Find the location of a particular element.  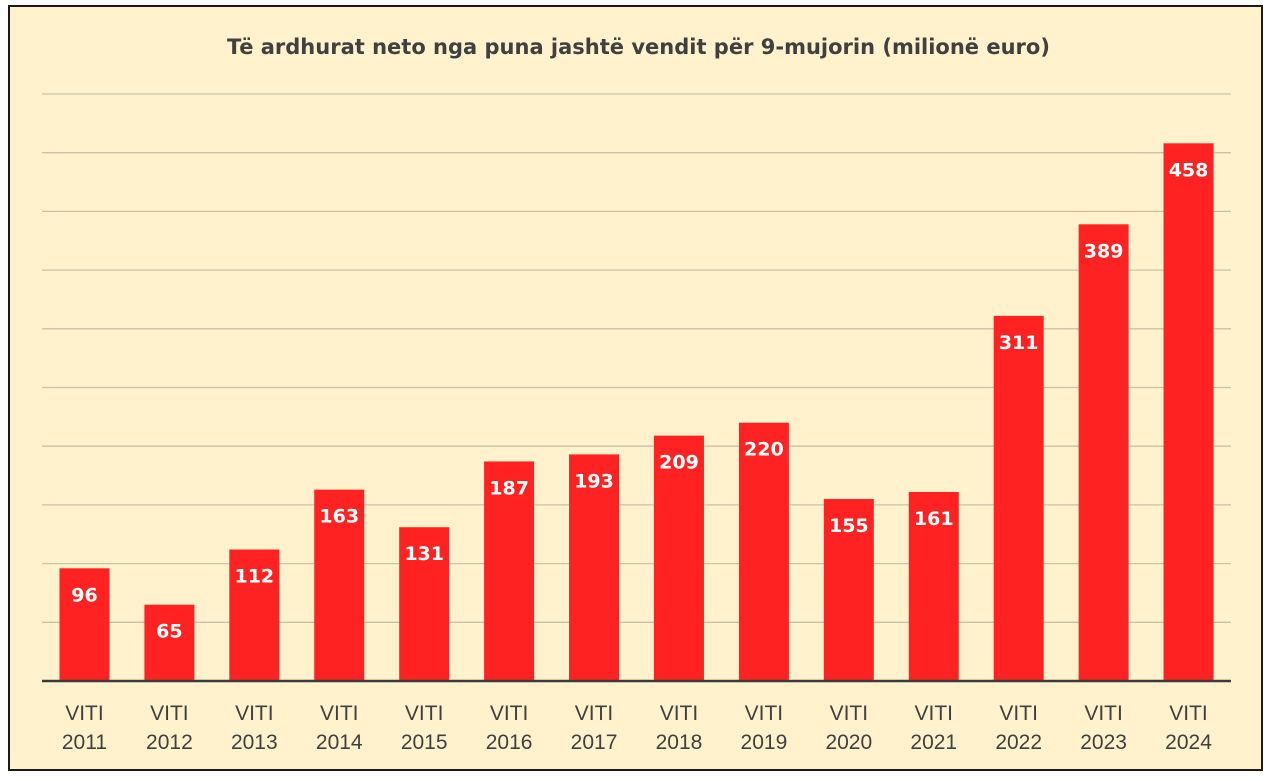

category-label-2015: VITI 2015 is located at coordinates (424, 728).